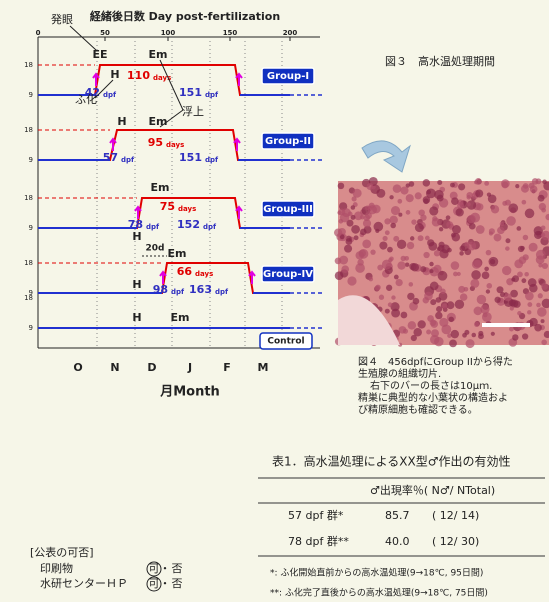 The height and width of the screenshot is (602, 549). Describe the element at coordinates (177, 568) in the screenshot. I see `label: 否` at that location.